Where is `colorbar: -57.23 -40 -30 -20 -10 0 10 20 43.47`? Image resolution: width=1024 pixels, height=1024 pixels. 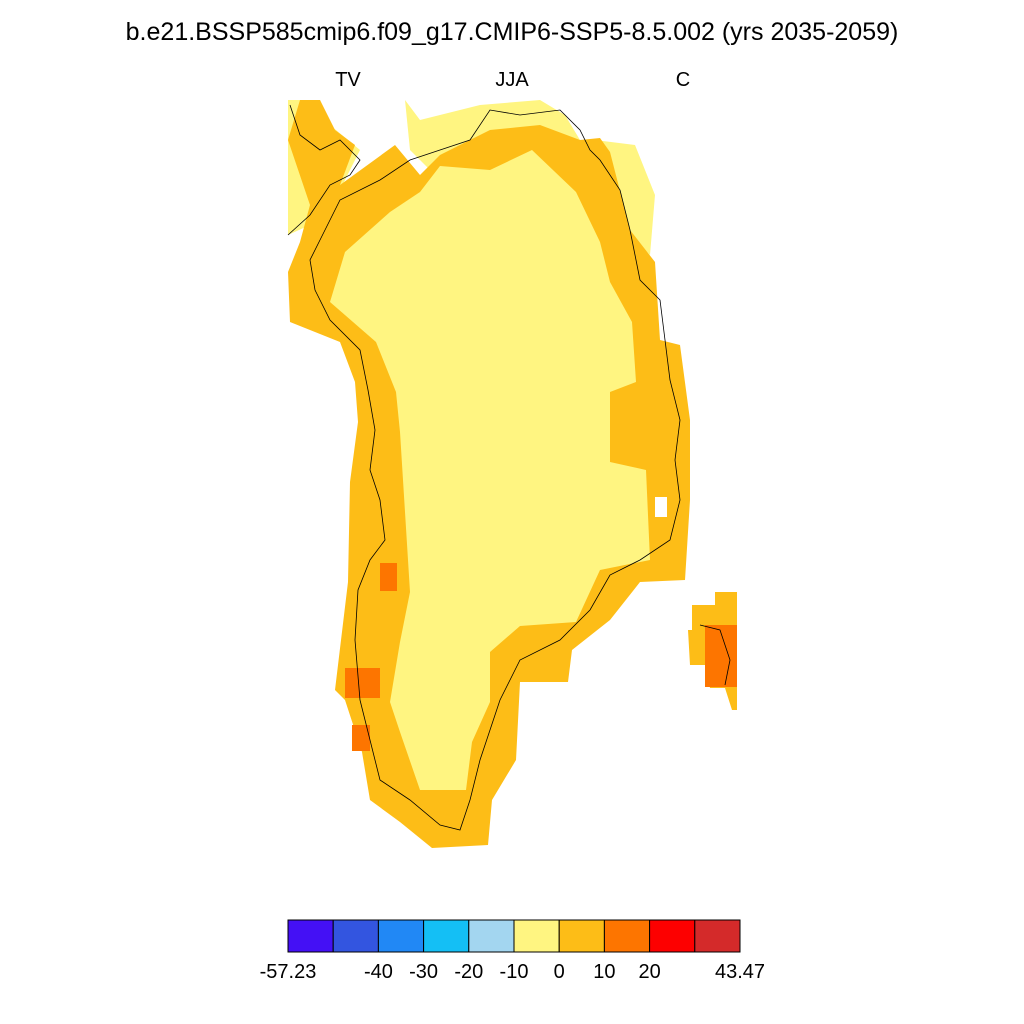 colorbar: -57.23 -40 -30 -20 -10 0 10 20 43.47 is located at coordinates (512, 951).